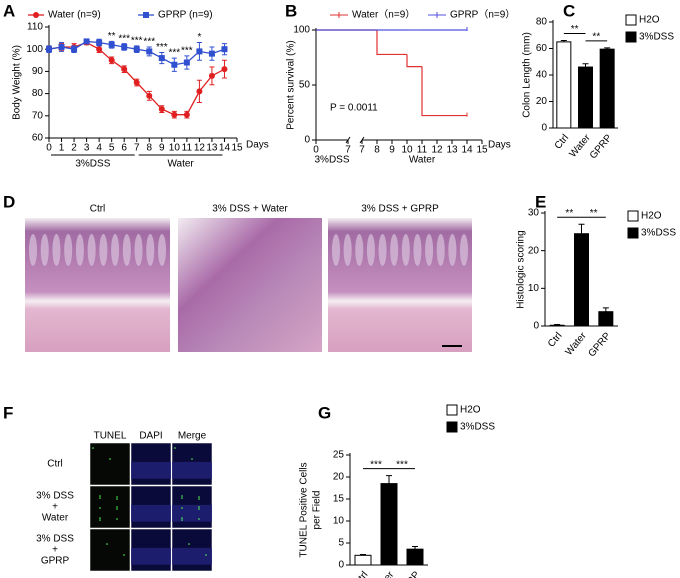 This screenshot has width=680, height=578. Describe the element at coordinates (499, 145) in the screenshot. I see `x-axis-label: Days` at that location.